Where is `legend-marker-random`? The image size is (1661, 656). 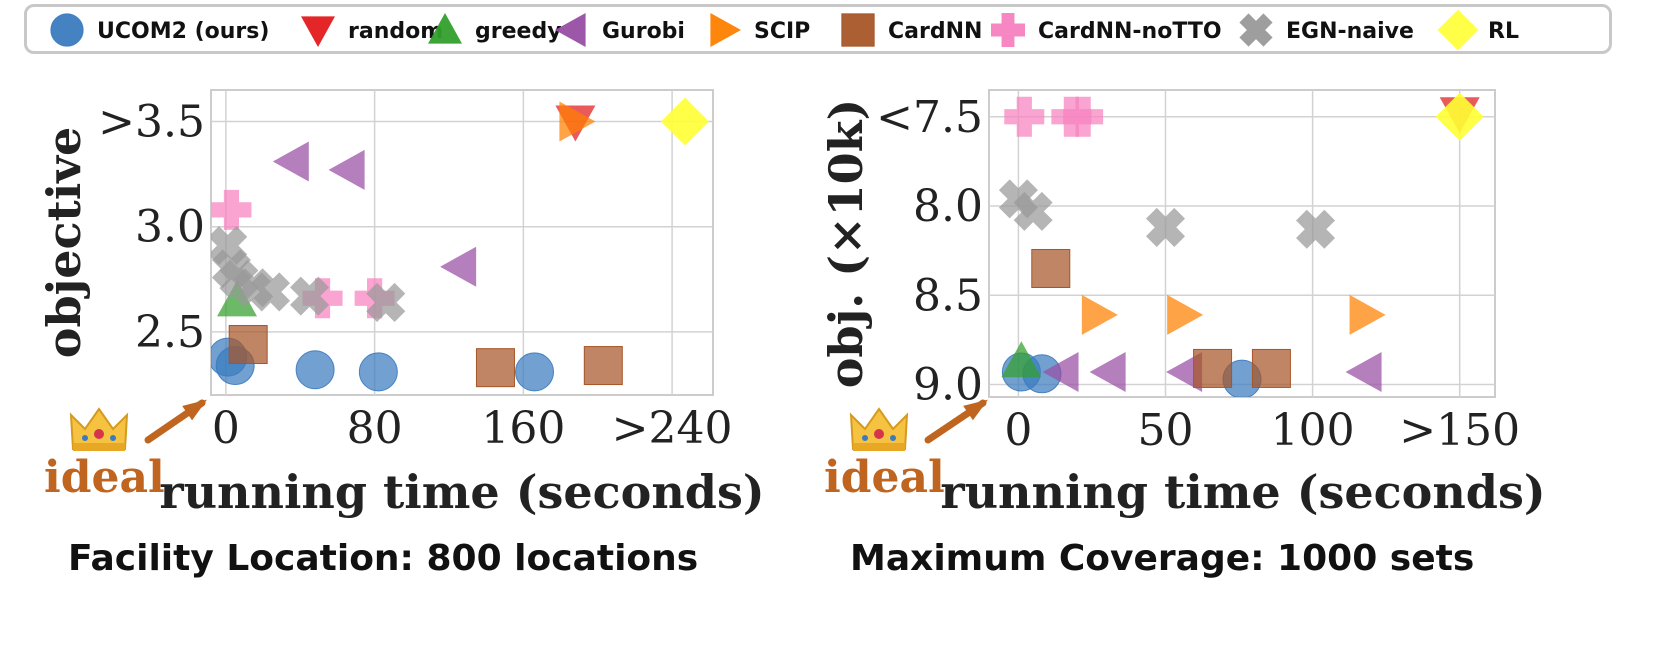 legend-marker-random is located at coordinates (318, 31).